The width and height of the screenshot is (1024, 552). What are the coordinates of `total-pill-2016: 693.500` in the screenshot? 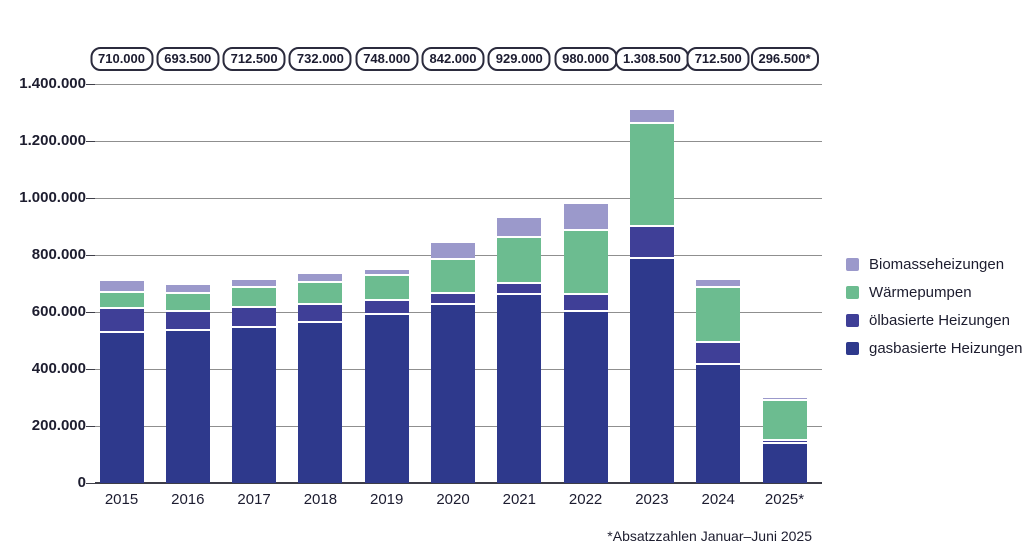 It's located at (188, 59).